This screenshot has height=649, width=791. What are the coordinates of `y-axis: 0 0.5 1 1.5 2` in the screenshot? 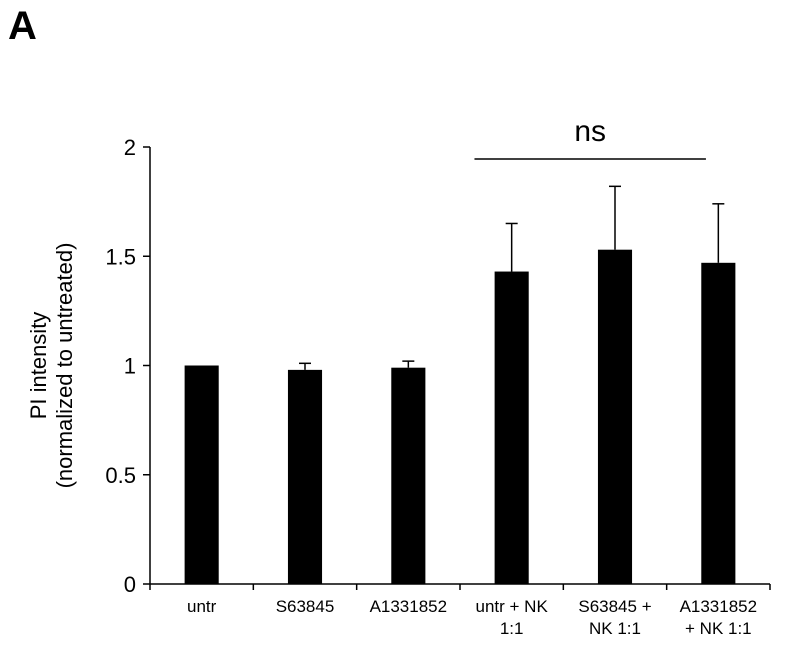 It's located at (128, 366).